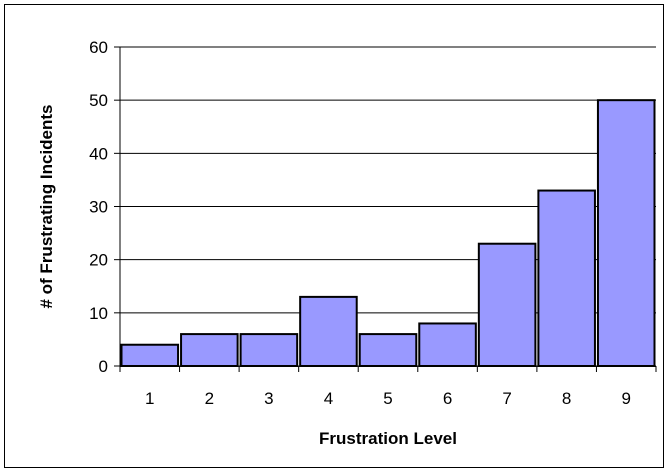 Image resolution: width=670 pixels, height=474 pixels. What do you see at coordinates (447, 398) in the screenshot?
I see `x-tick-label: 6` at bounding box center [447, 398].